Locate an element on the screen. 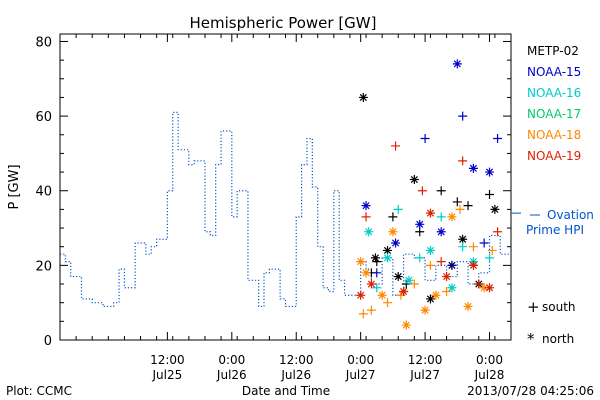  south-marker-label: south is located at coordinates (559, 307).